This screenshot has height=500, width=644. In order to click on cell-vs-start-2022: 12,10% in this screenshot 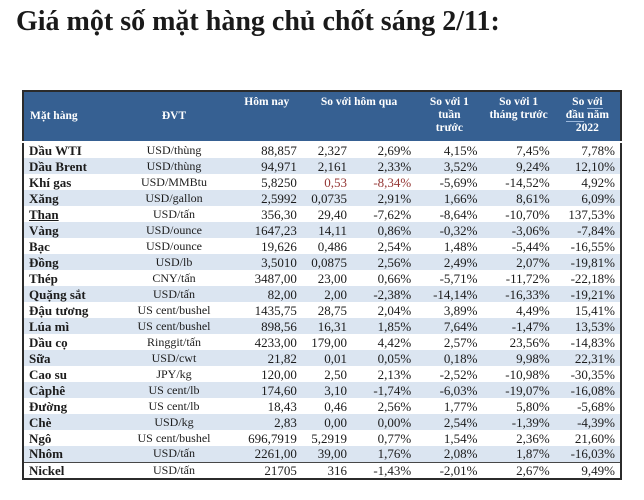, I will do `click(594, 166)`.